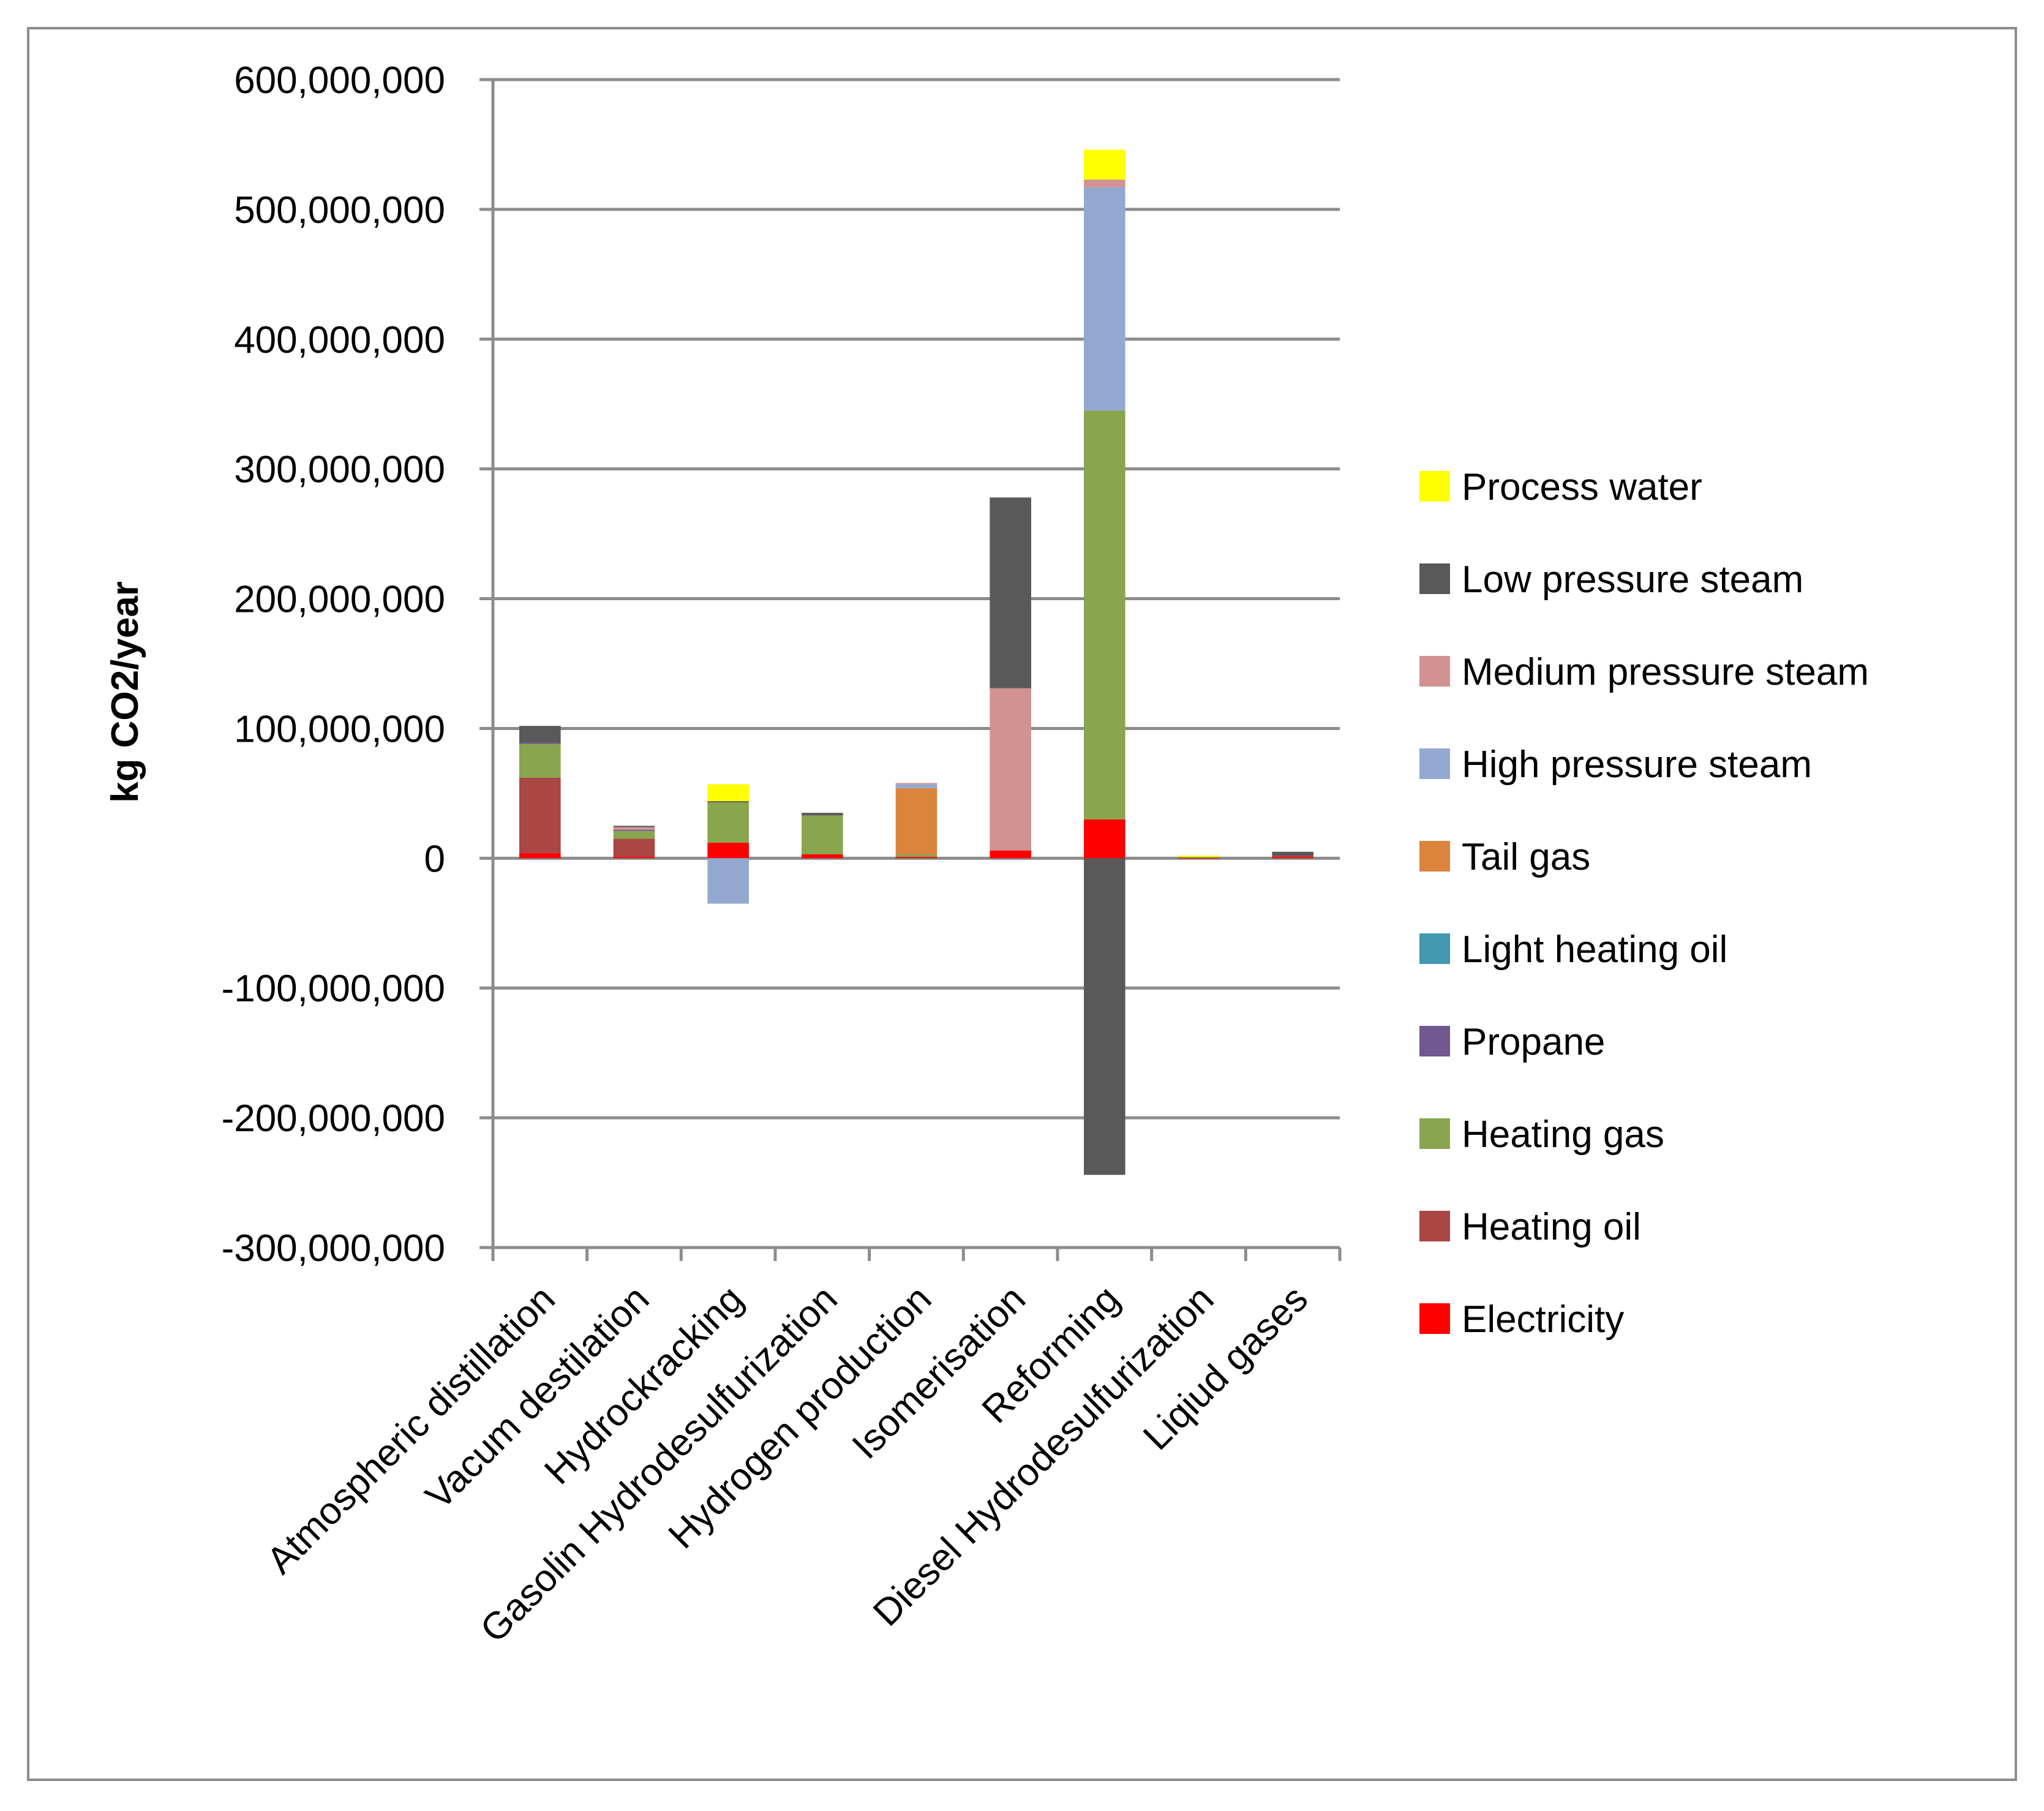 This screenshot has height=1811, width=2044. What do you see at coordinates (1582, 487) in the screenshot?
I see `legend-label: Process water` at bounding box center [1582, 487].